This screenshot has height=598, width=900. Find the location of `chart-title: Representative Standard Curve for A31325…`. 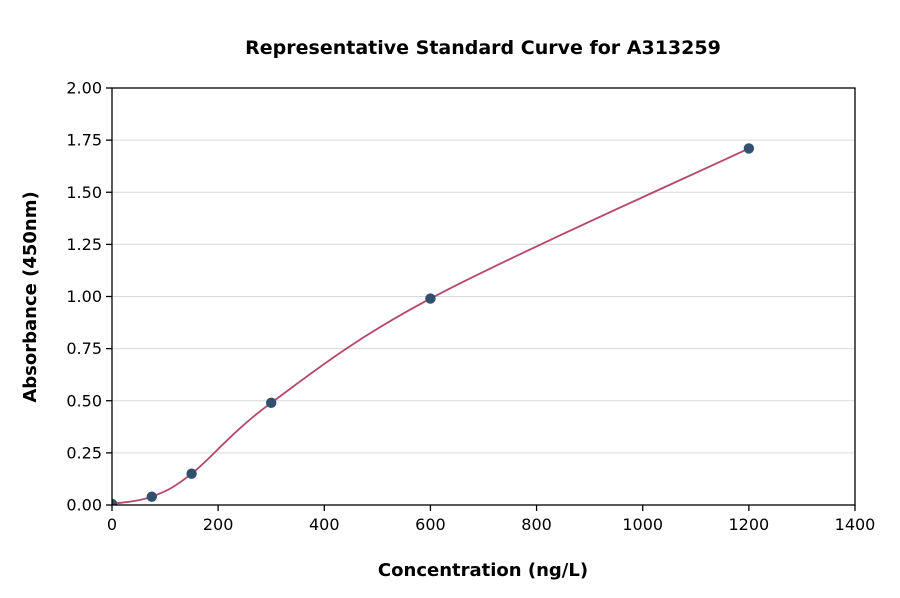

chart-title: Representative Standard Curve for A31325… is located at coordinates (483, 48).